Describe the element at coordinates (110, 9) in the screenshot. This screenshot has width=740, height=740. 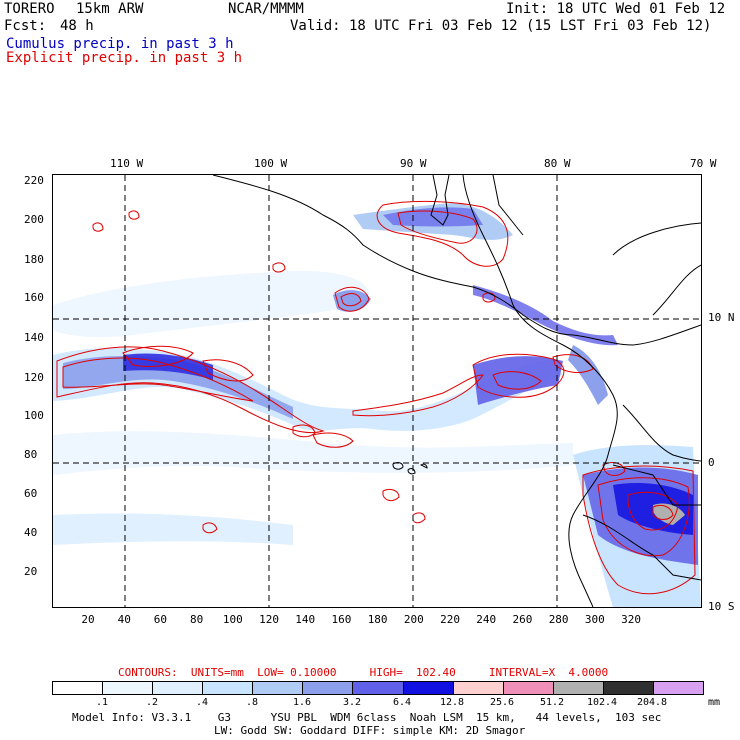
I see `model-resolution: 15km ARW` at that location.